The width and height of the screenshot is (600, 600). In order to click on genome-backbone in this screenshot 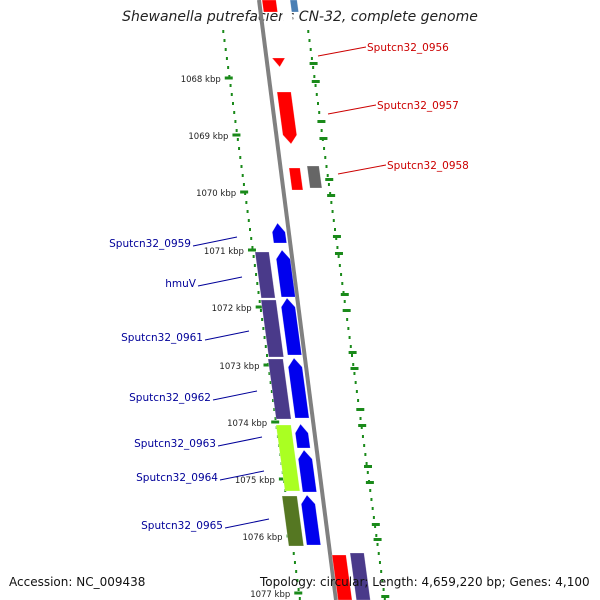, I will do `click(297, 300)`.